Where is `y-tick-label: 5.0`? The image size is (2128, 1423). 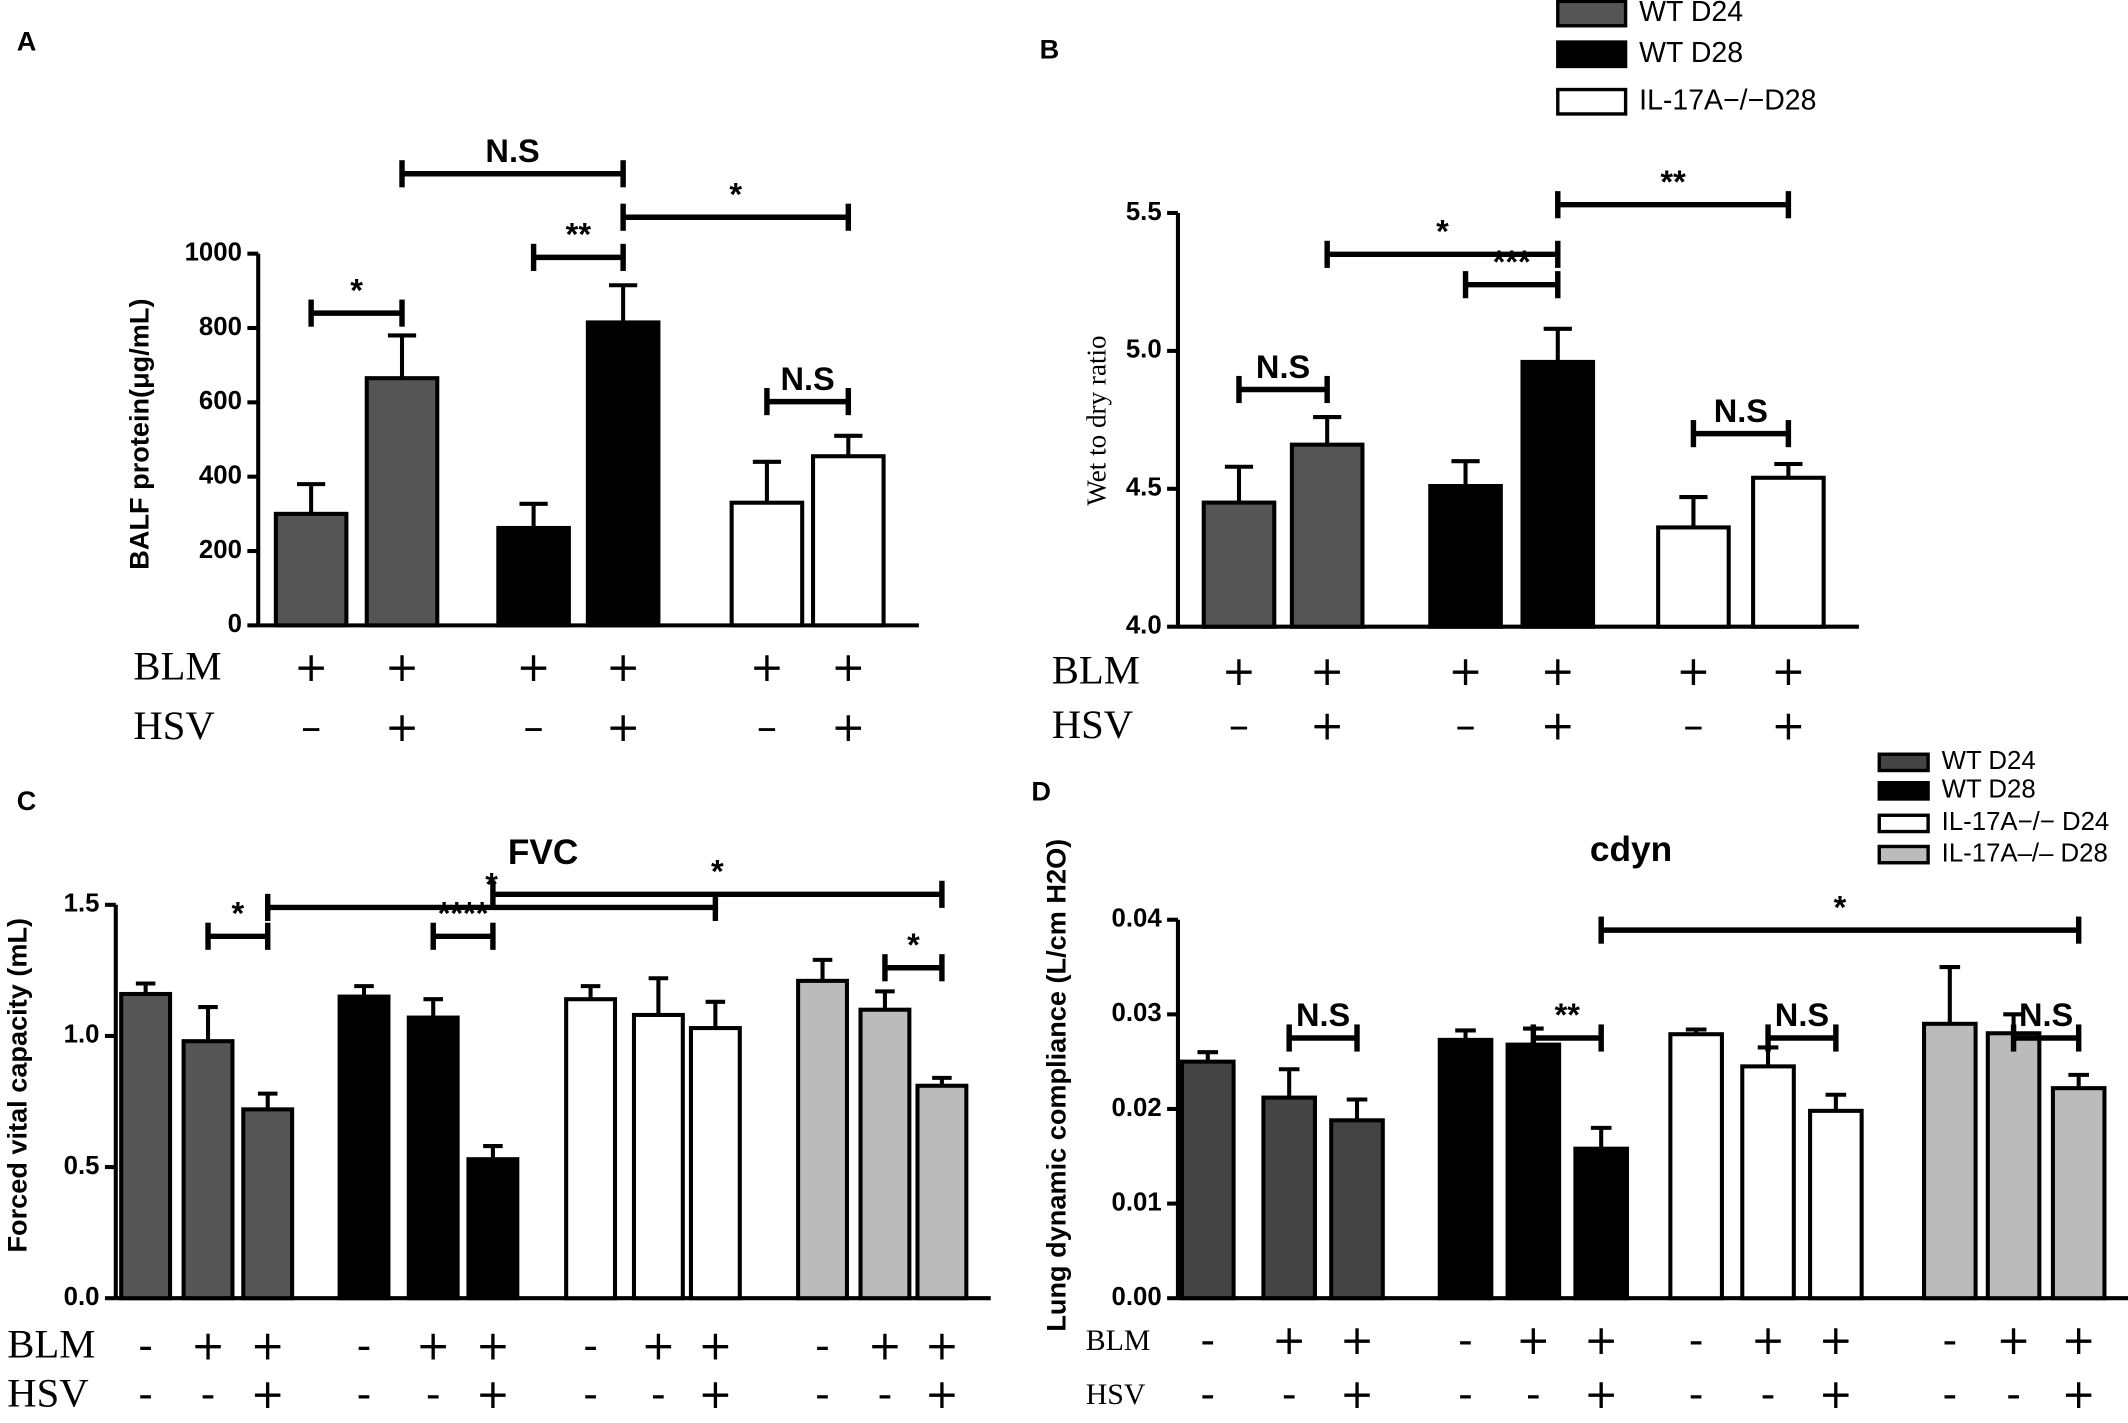 y-tick-label: 5.0 is located at coordinates (1144, 350).